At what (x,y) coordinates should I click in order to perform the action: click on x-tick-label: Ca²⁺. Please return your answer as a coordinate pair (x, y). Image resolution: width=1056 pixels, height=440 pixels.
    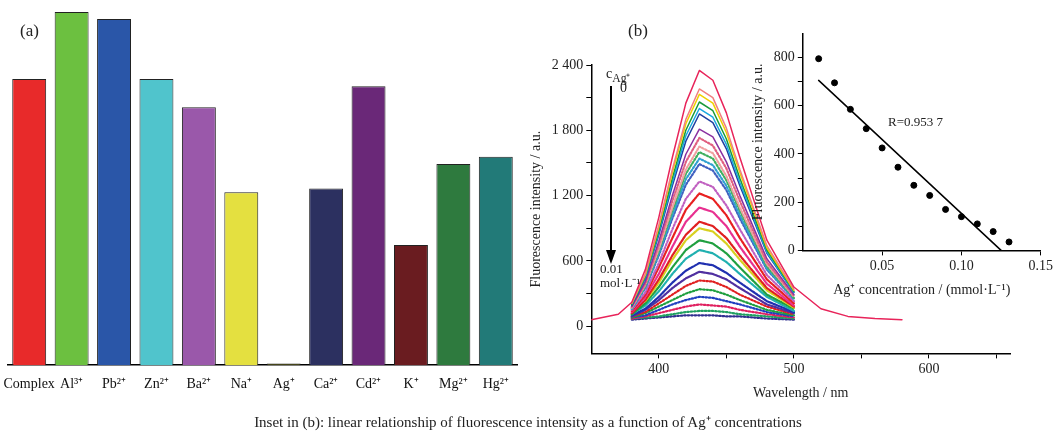
    Looking at the image, I should click on (326, 384).